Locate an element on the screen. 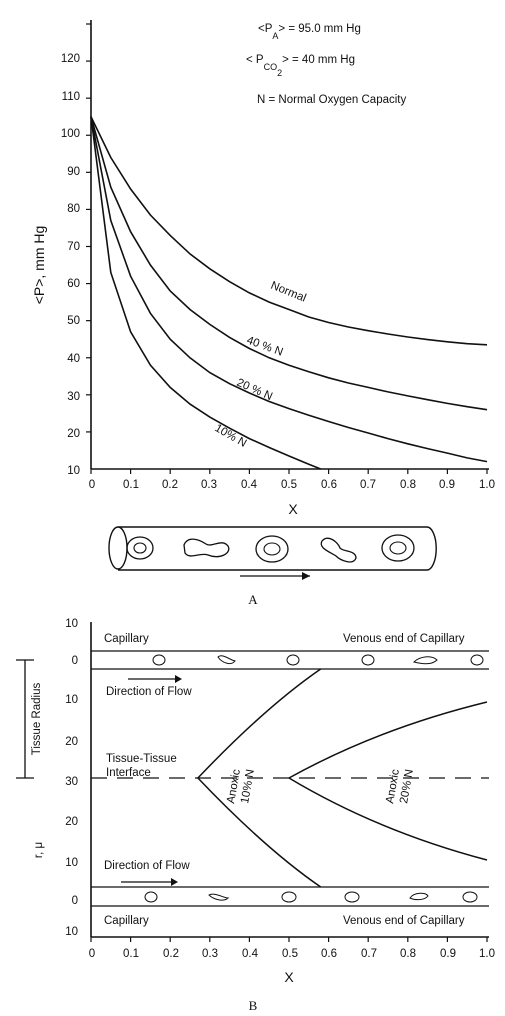  y-tick-label: 80 is located at coordinates (73, 209).